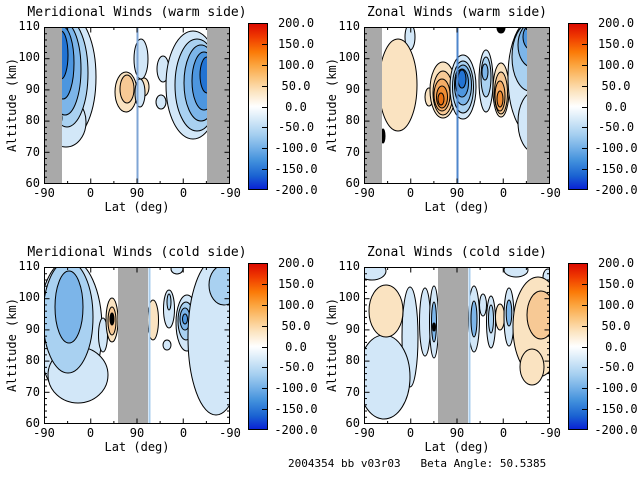  What do you see at coordinates (457, 447) in the screenshot?
I see `x-axis-label: Lat (deg)` at bounding box center [457, 447].